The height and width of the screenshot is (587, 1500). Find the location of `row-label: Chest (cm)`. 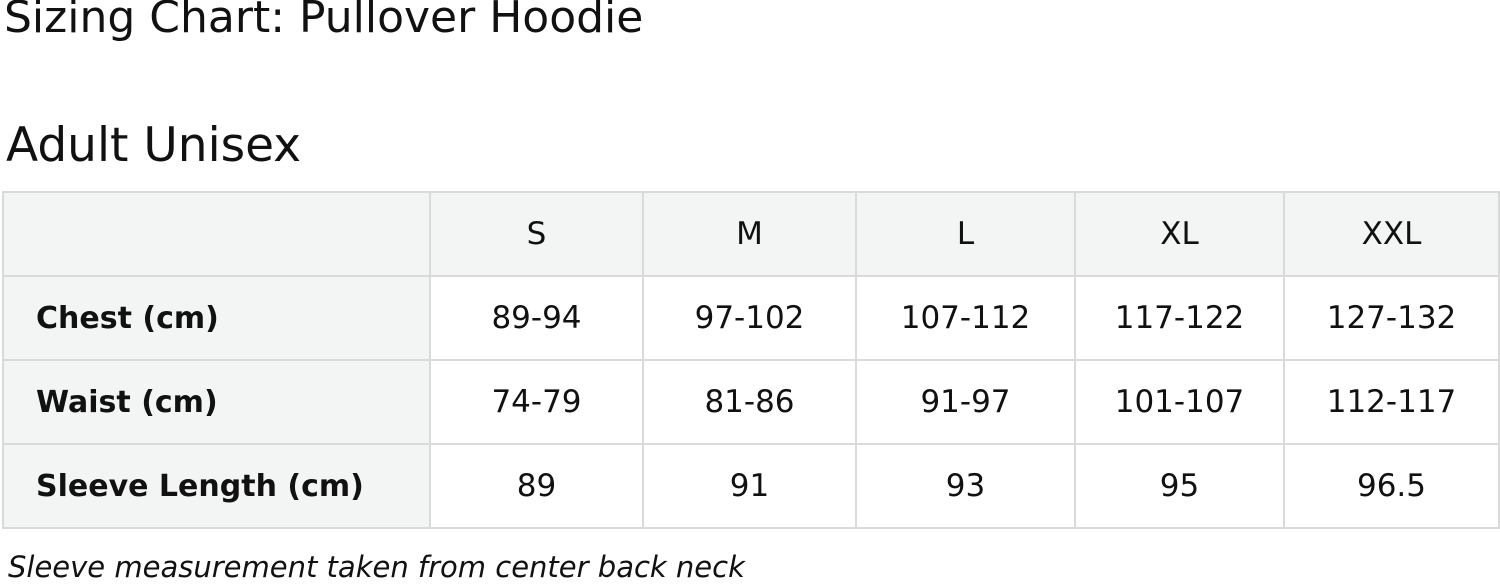

row-label: Chest (cm) is located at coordinates (216, 318).